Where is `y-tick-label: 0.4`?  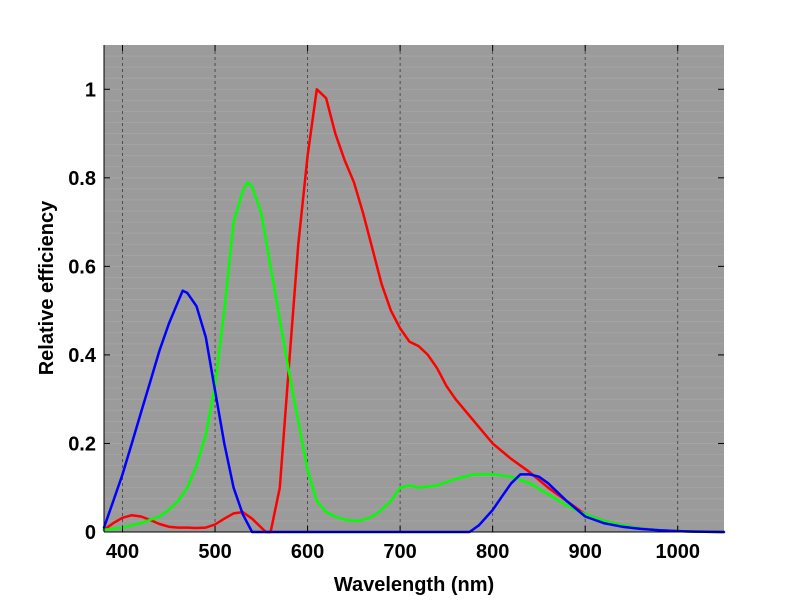 y-tick-label: 0.4 is located at coordinates (82, 356).